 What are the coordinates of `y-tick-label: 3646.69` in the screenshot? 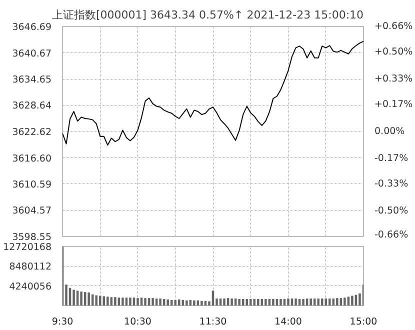 It's located at (32, 27).